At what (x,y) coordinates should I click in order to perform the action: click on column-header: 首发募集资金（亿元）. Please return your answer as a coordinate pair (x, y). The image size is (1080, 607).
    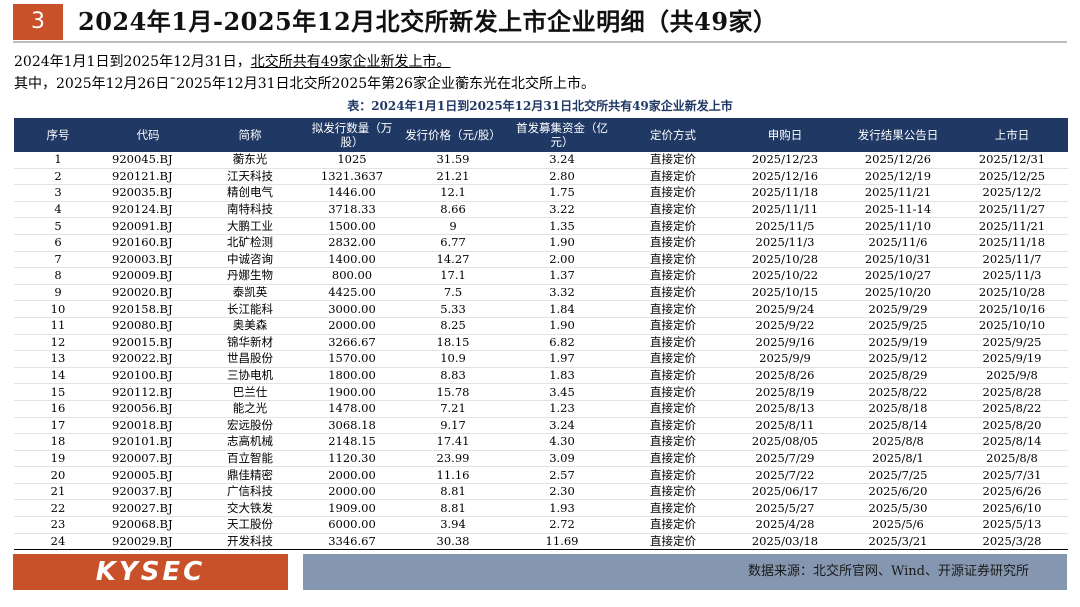
    Looking at the image, I should click on (562, 135).